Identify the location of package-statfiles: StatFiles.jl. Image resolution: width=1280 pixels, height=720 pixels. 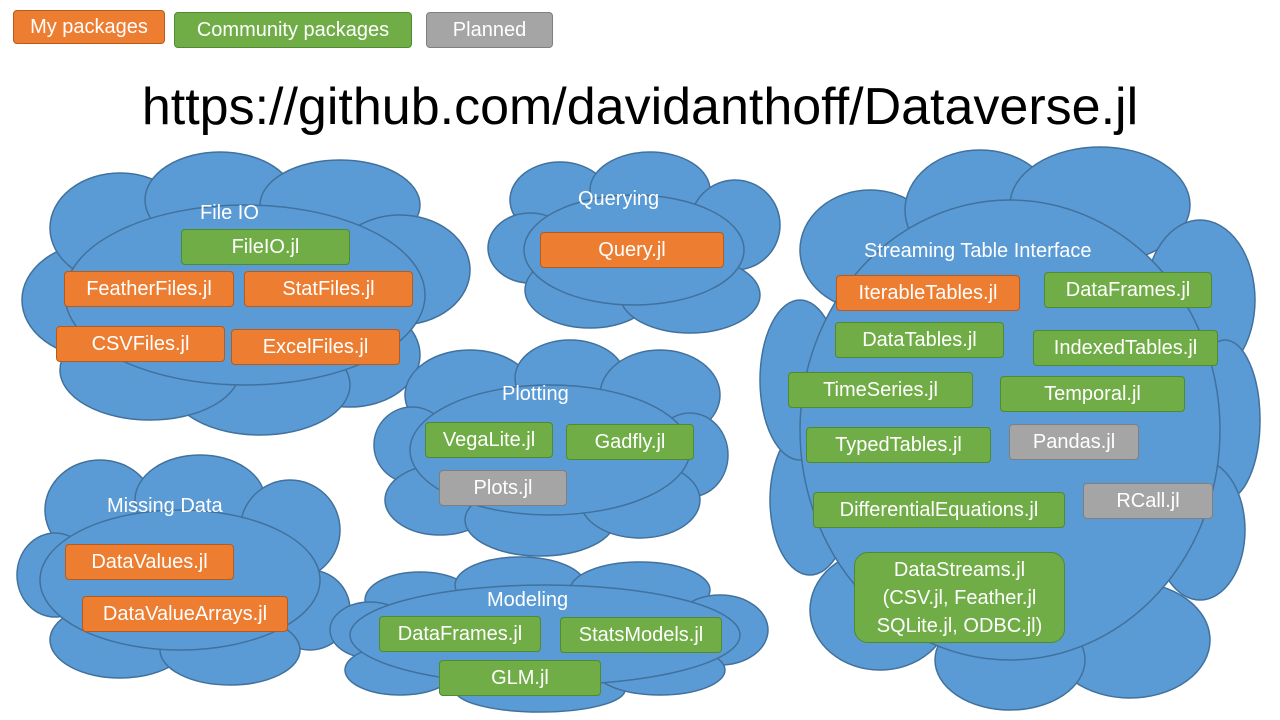
(328, 289).